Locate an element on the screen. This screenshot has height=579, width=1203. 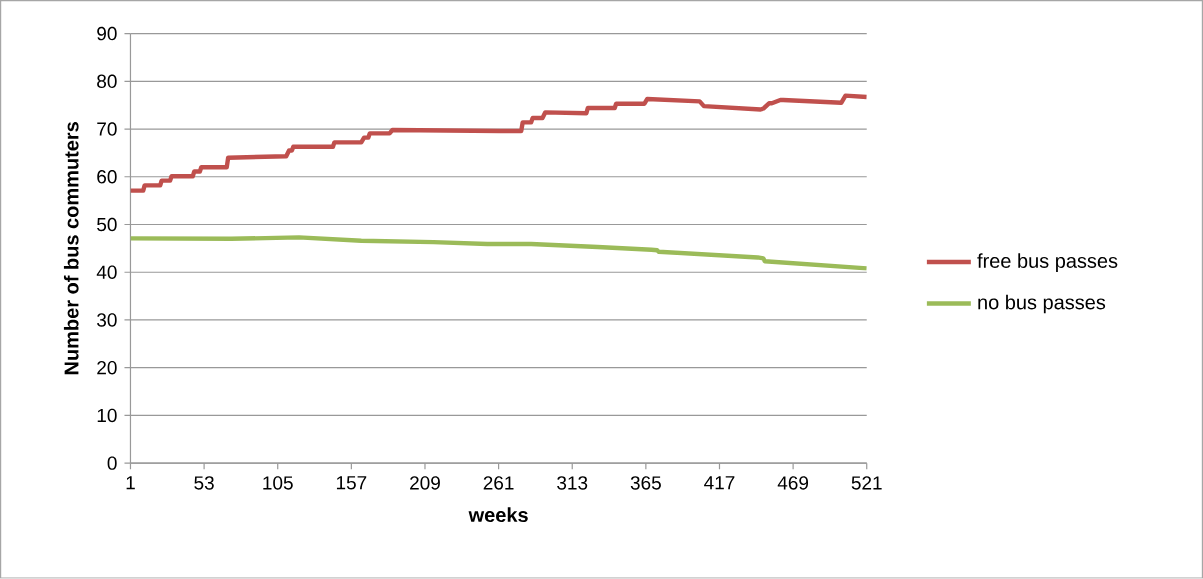
x-tick-label: 469 is located at coordinates (793, 483).